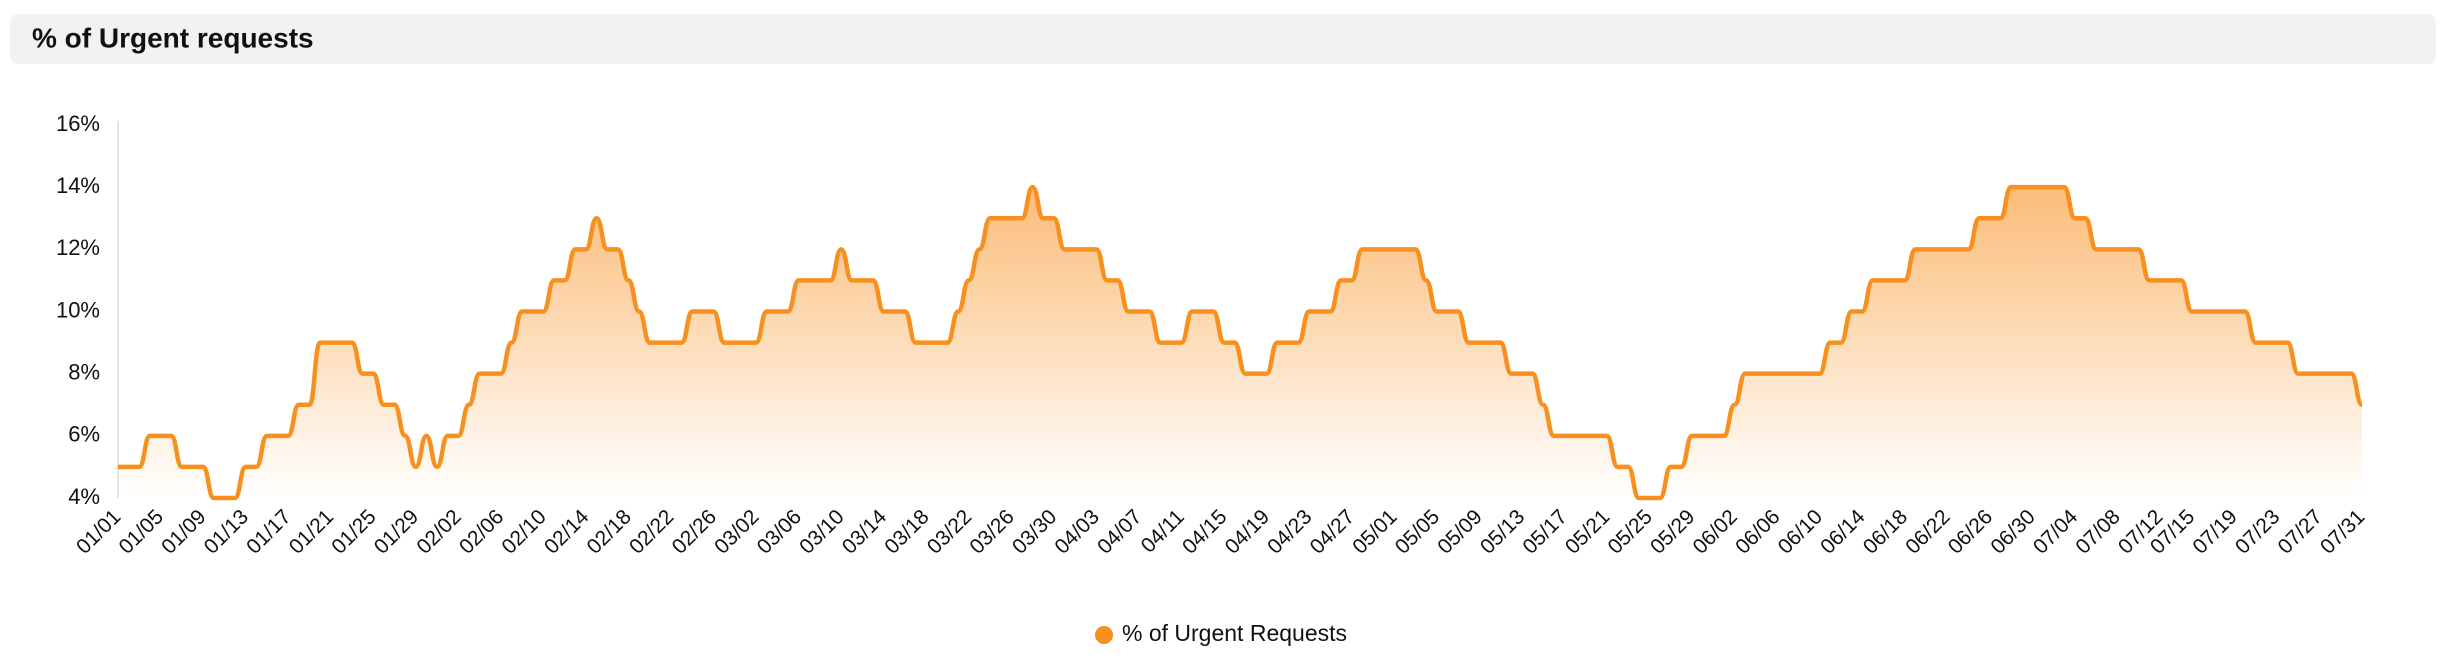 The width and height of the screenshot is (2446, 667). Describe the element at coordinates (523, 531) in the screenshot. I see `x-tick-label: 02/10` at that location.